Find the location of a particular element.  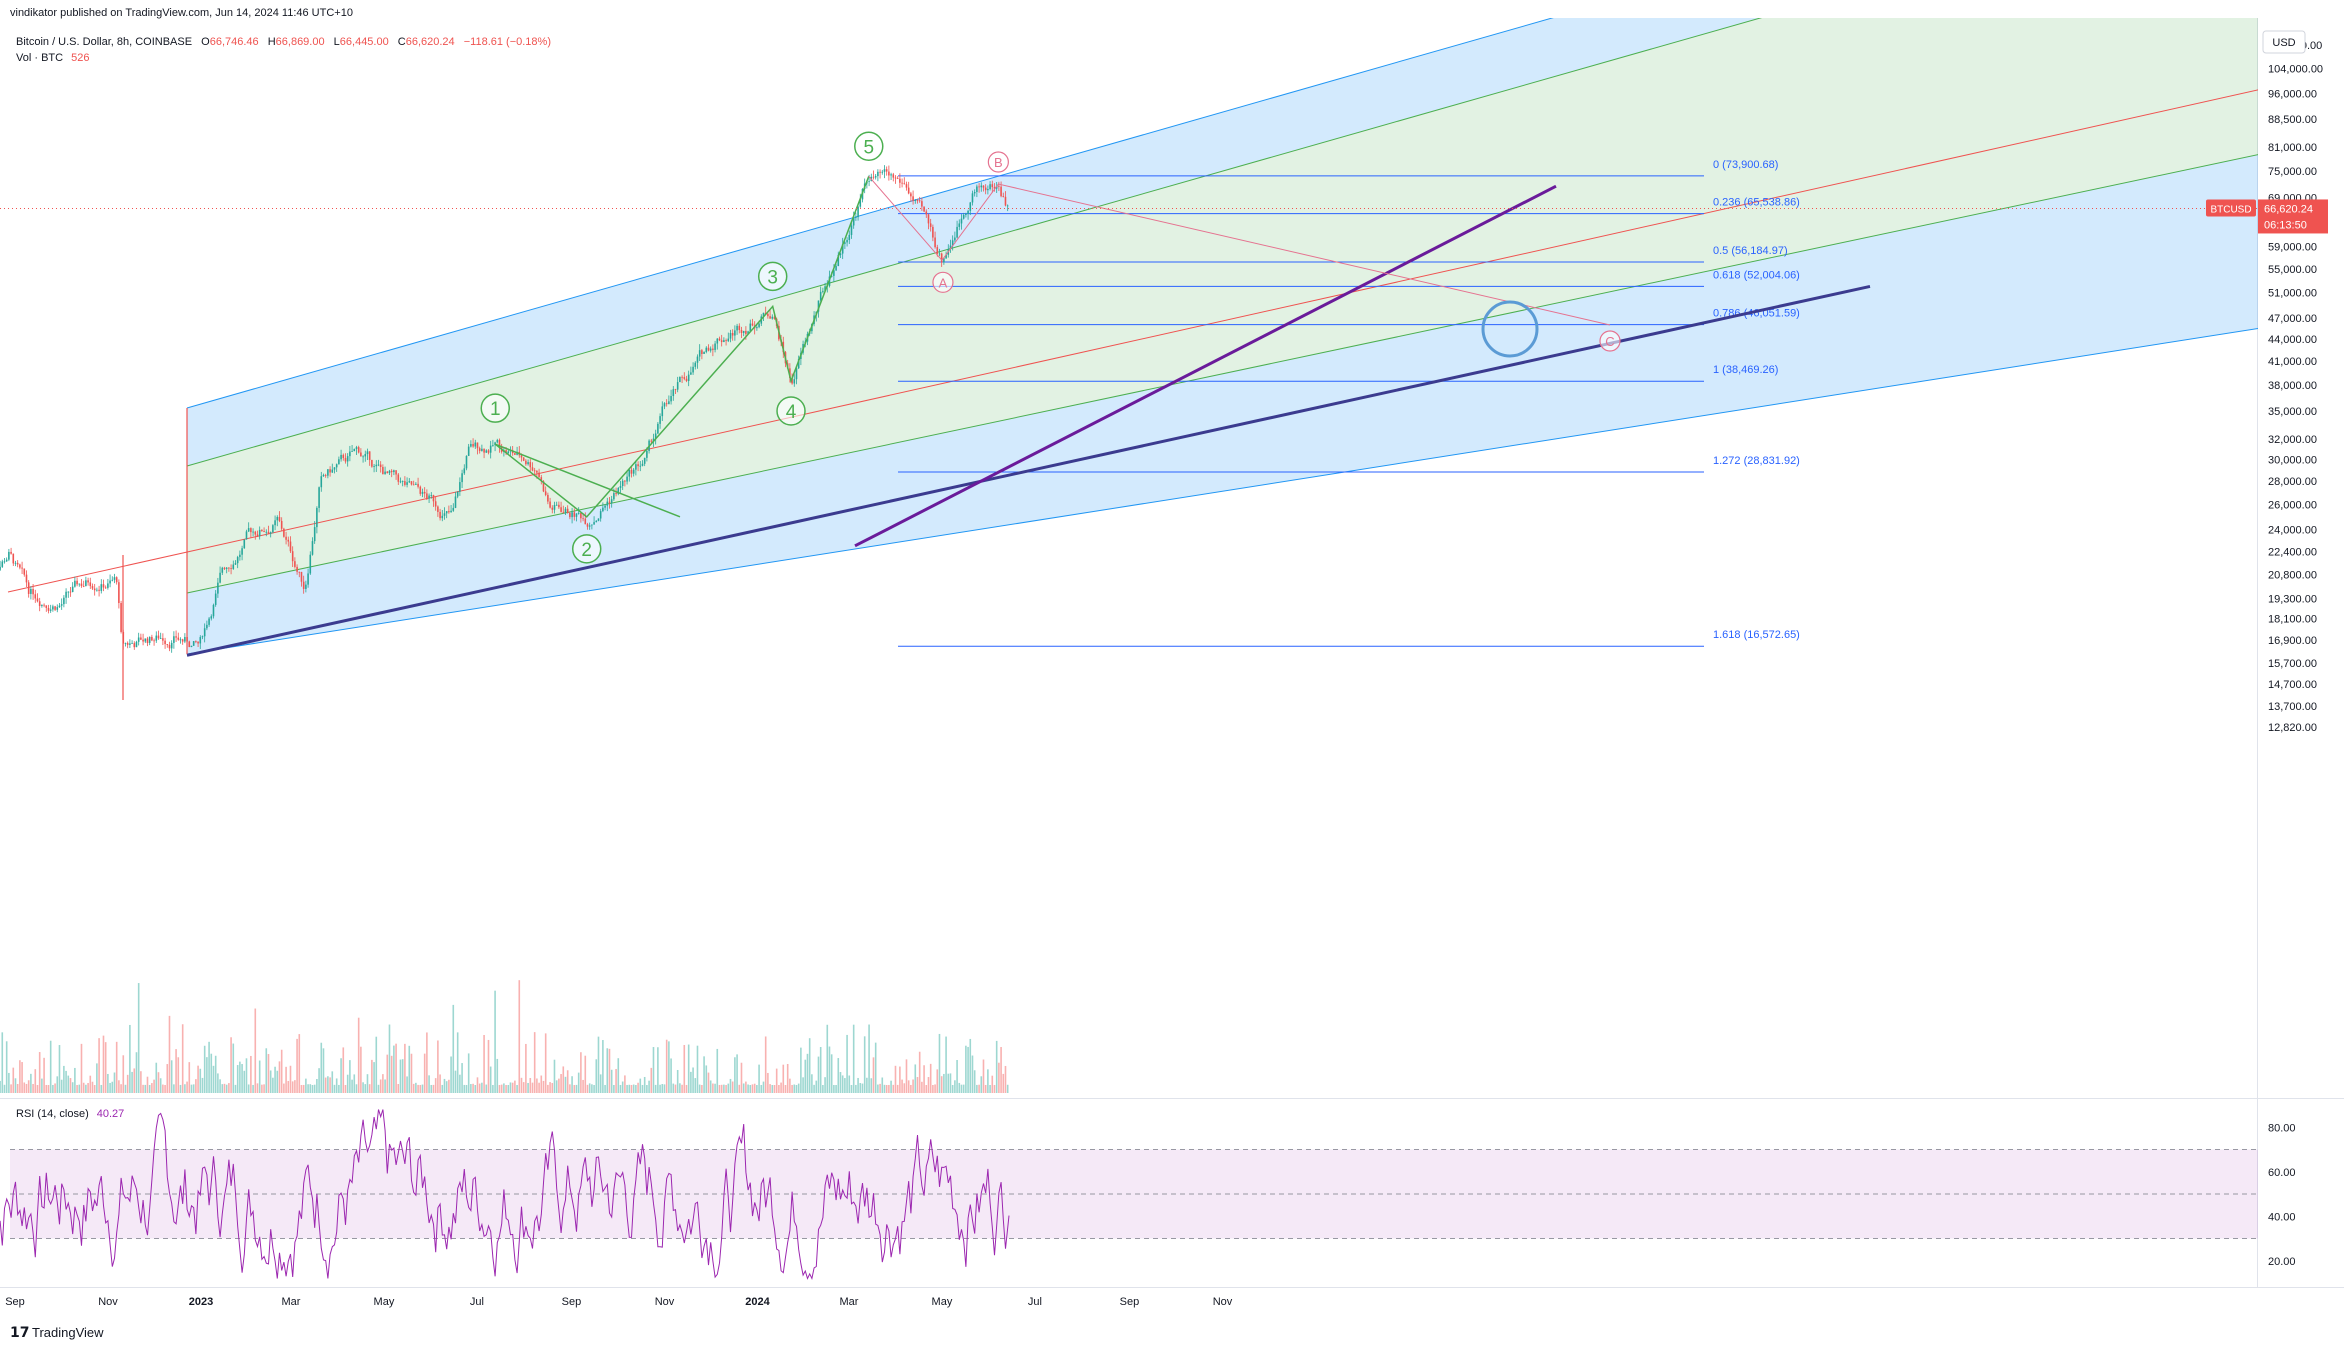

volume-bars is located at coordinates (504, 1036).